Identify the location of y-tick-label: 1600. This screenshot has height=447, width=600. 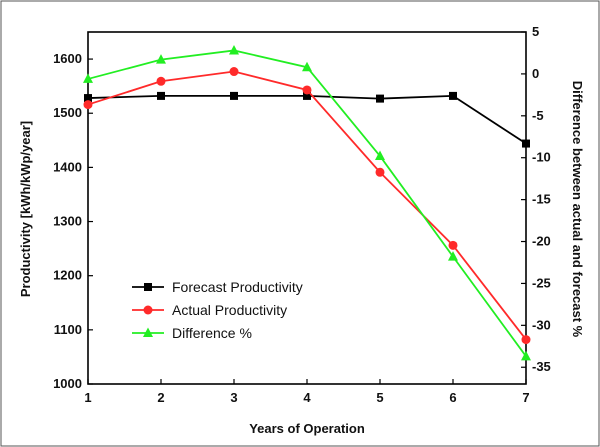
(67, 58).